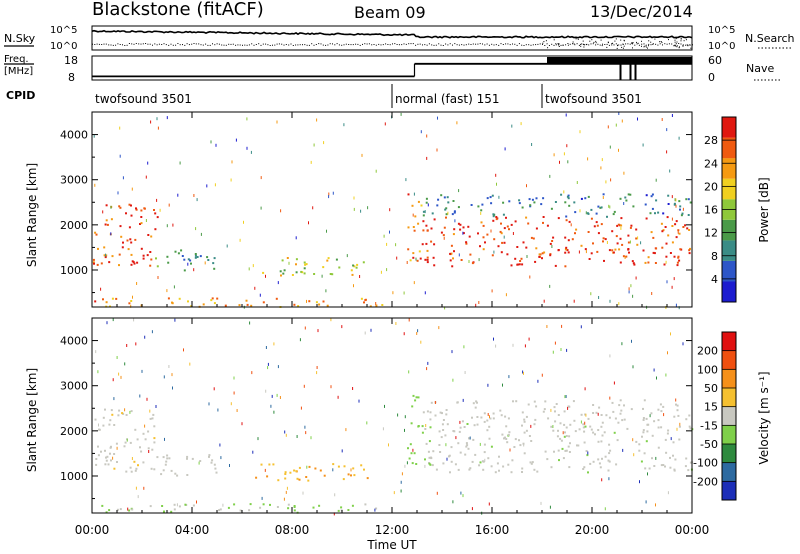  I want to click on figure-title: Blackstone (fitACF), so click(178, 10).